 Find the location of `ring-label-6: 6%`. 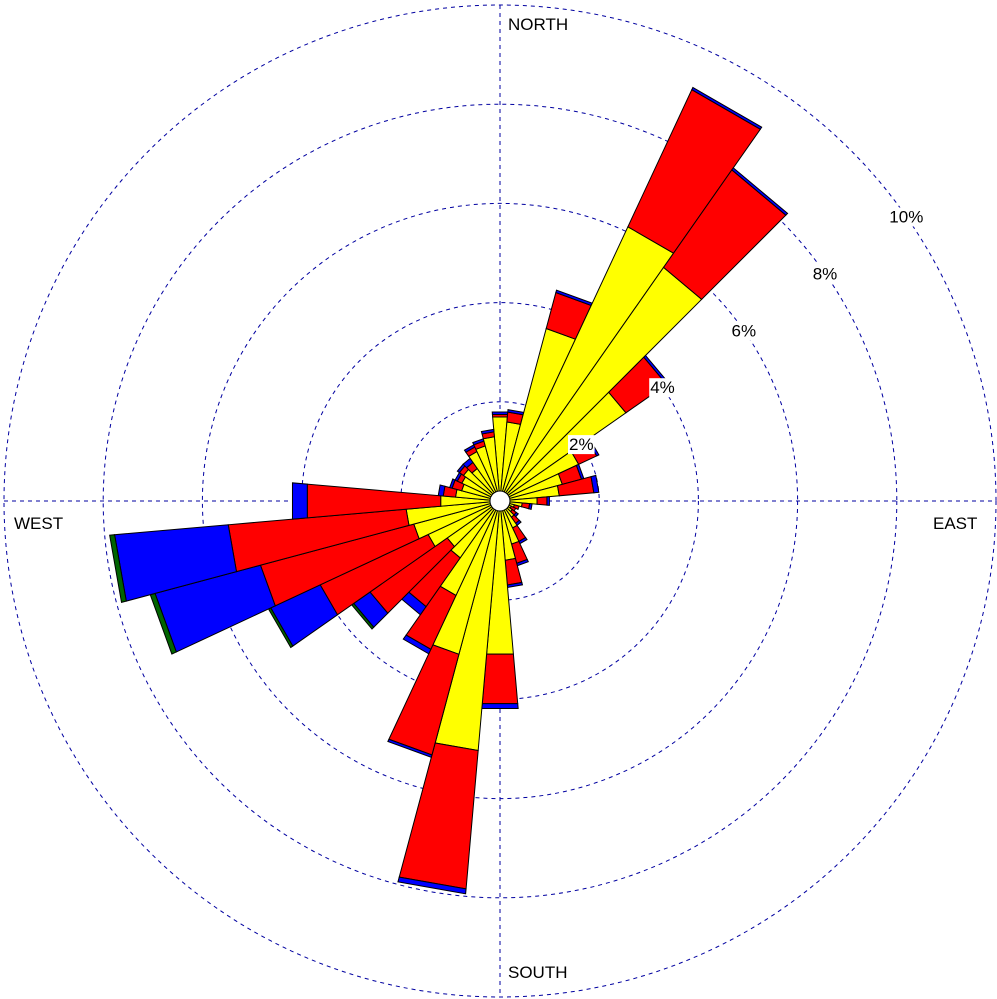

ring-label-6: 6% is located at coordinates (744, 331).